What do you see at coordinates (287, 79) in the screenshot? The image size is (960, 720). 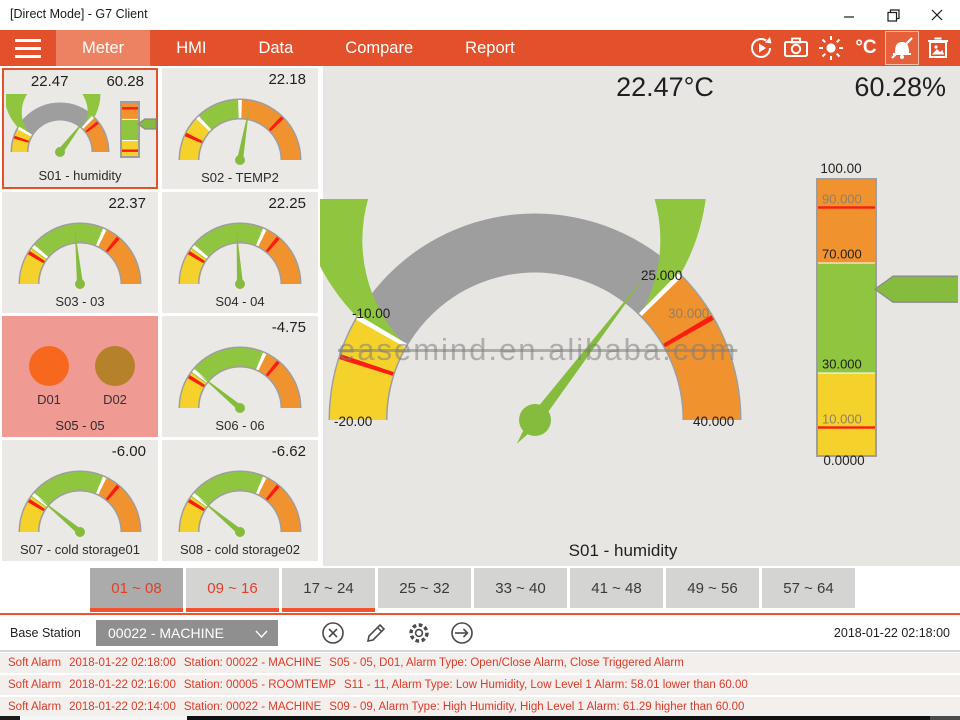 I see `tile-value: 22.18` at bounding box center [287, 79].